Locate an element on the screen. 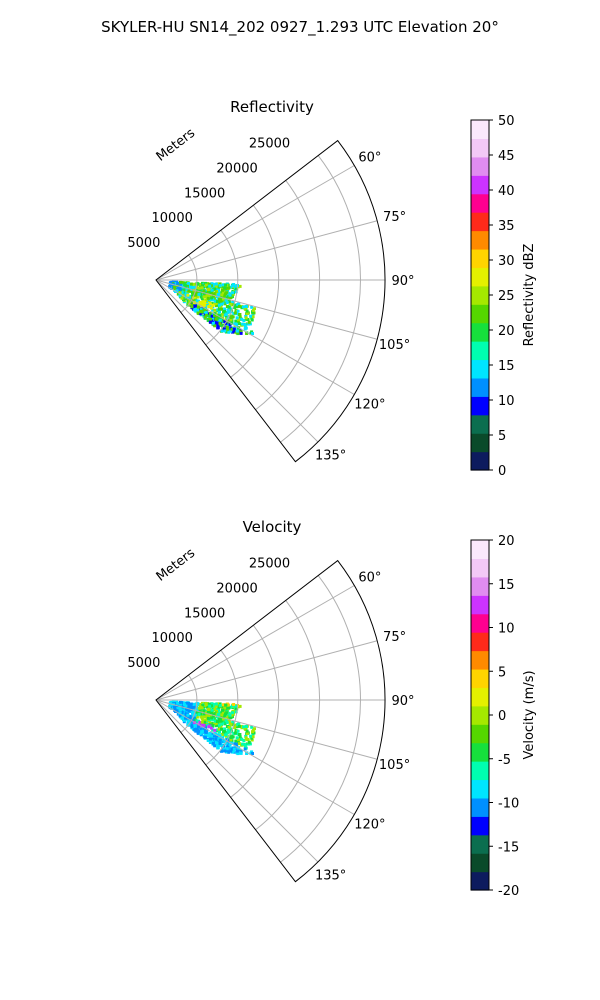 This screenshot has height=1000, width=600. colorbar: 0 5 10 15 20 25 30 35 40 45 50 Reflectivity dBZ is located at coordinates (503, 296).